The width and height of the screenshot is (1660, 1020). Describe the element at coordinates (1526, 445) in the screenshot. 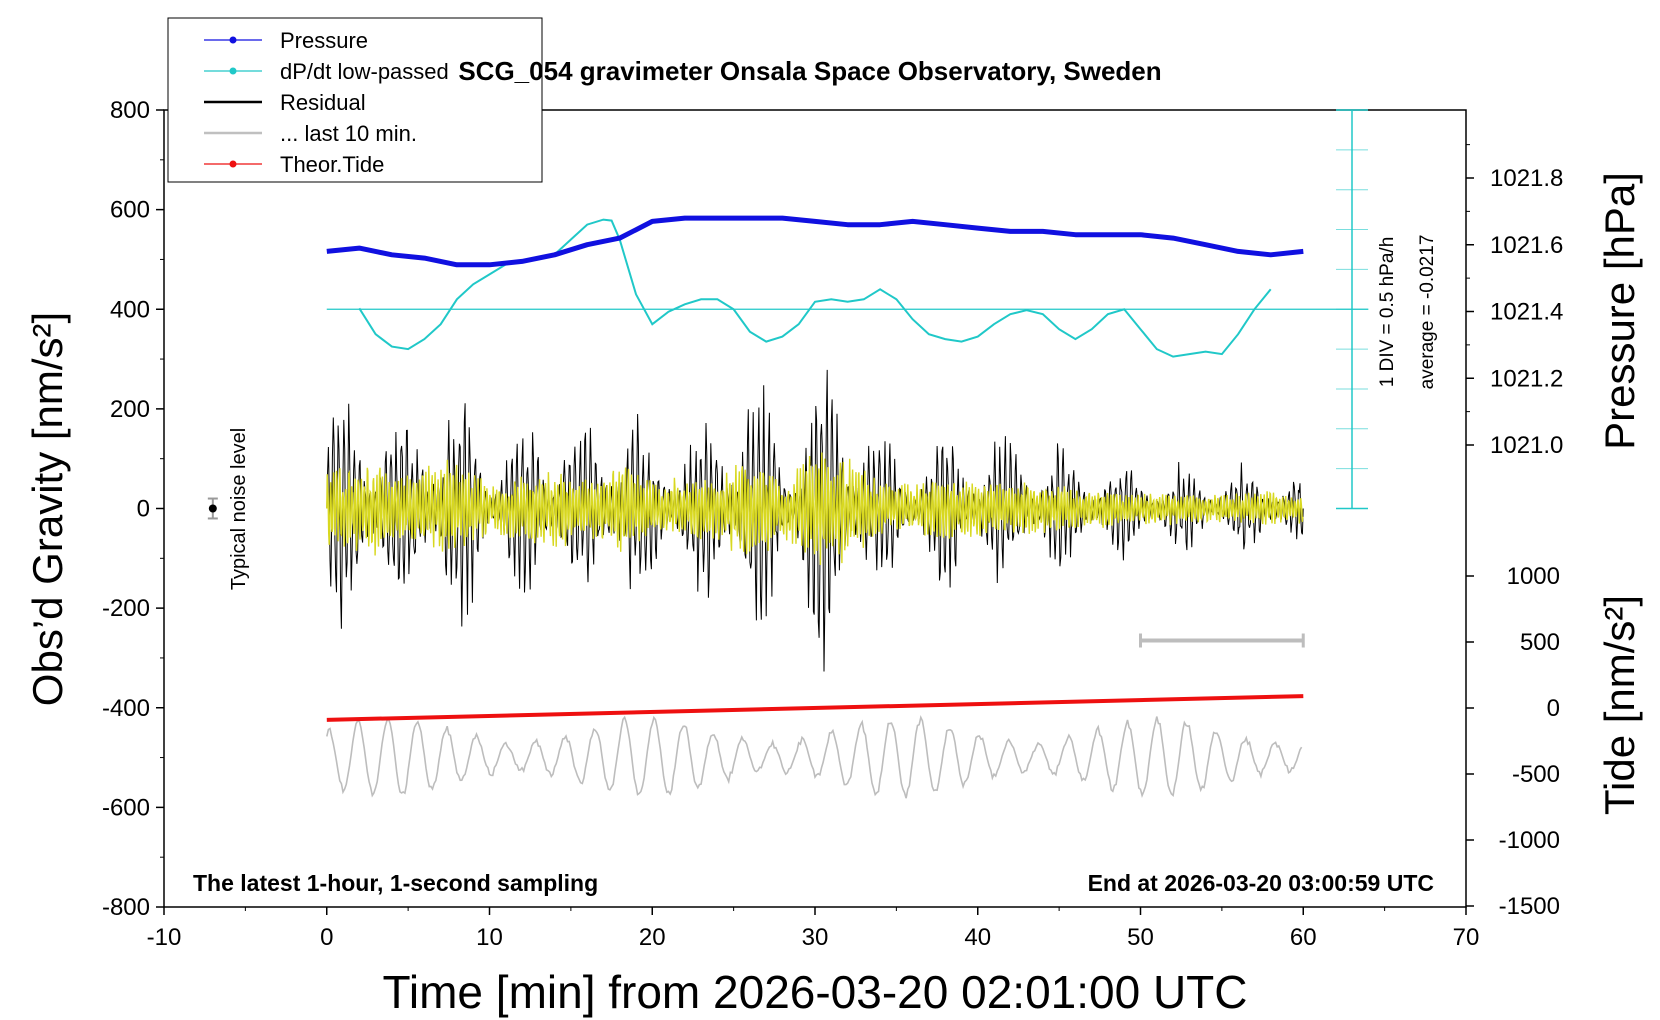

I see `pressure-tick-label: 1021.0` at that location.